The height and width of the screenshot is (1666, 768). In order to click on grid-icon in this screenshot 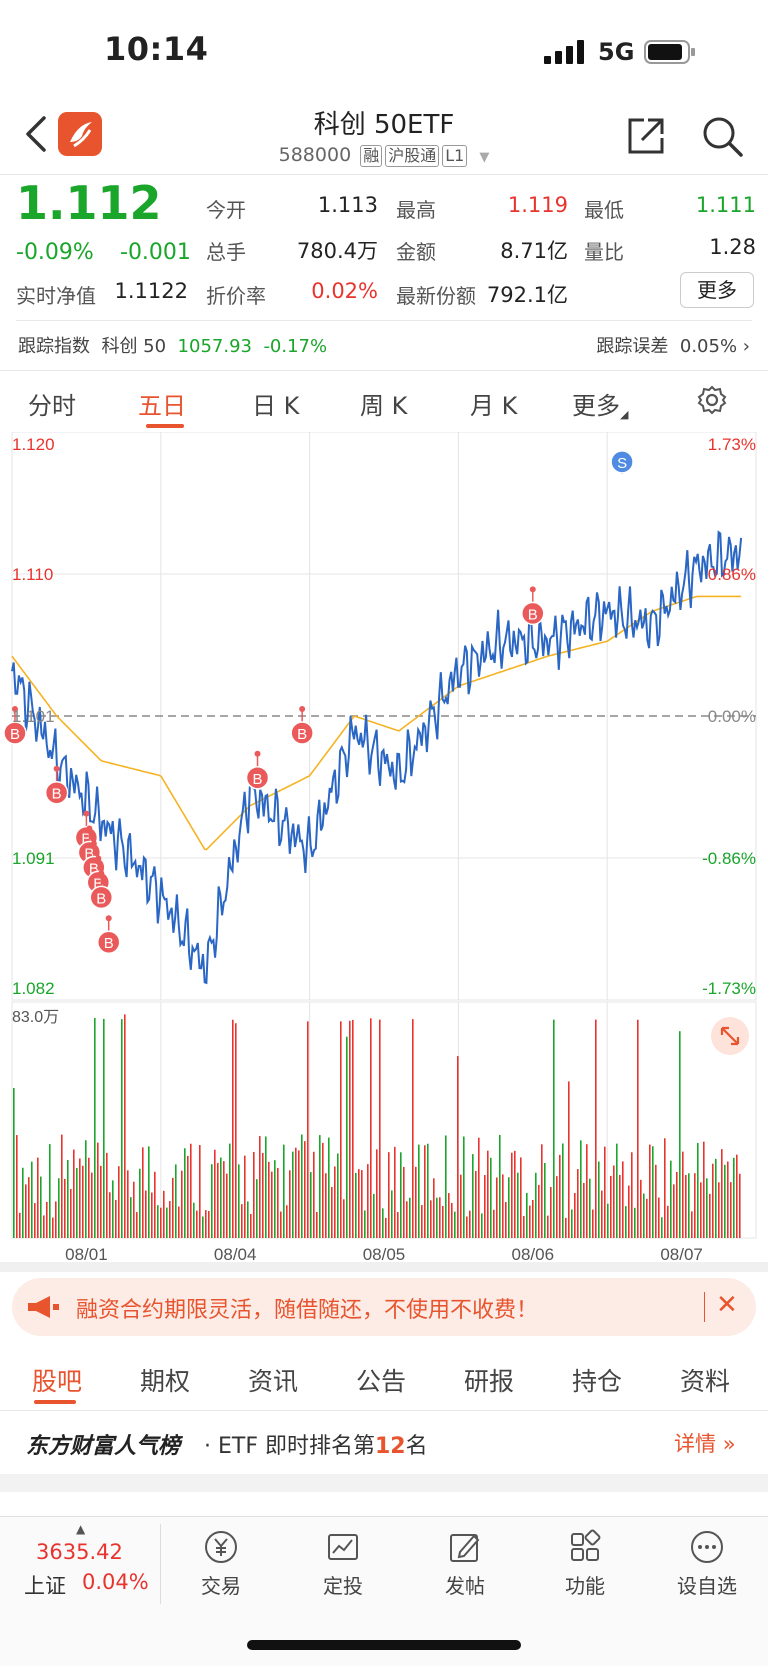, I will do `click(586, 1545)`.